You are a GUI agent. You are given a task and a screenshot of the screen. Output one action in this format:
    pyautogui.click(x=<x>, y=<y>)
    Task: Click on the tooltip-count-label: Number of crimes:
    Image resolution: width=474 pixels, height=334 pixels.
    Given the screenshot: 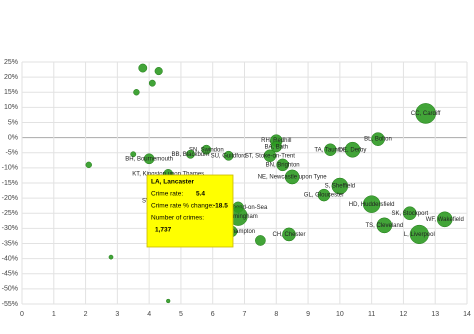 What is the action you would take?
    pyautogui.click(x=177, y=218)
    